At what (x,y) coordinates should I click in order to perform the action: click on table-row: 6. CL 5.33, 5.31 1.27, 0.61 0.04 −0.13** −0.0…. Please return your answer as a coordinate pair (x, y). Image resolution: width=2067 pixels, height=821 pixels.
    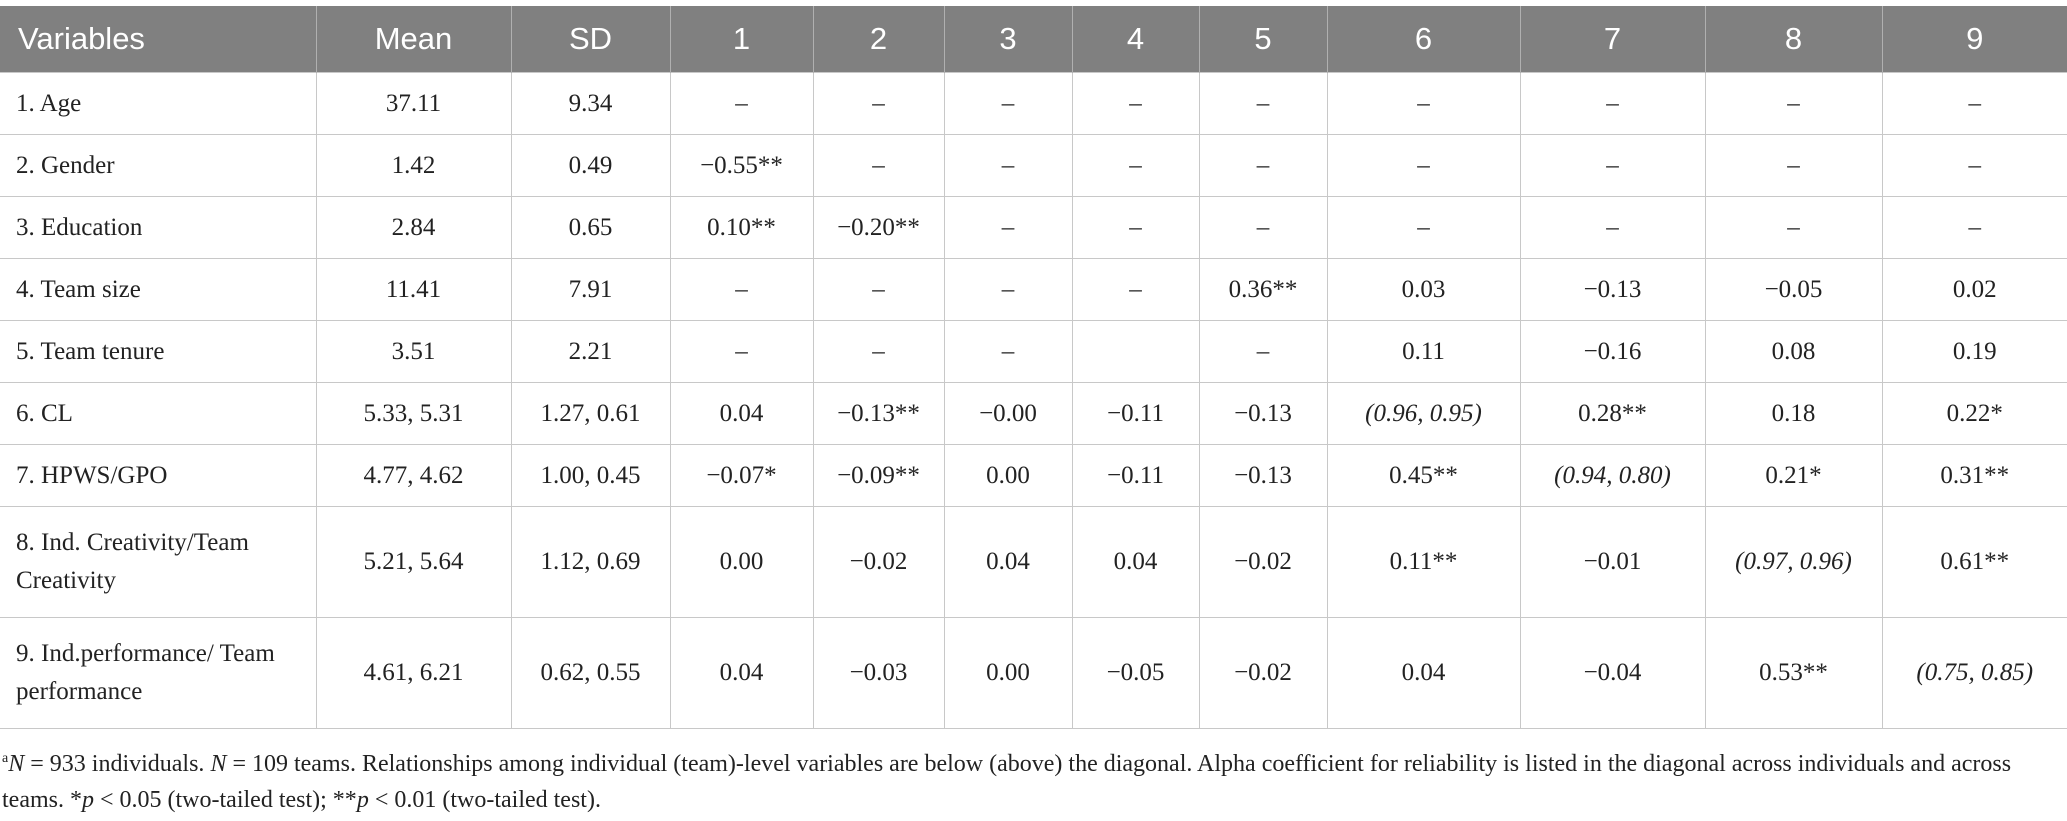
    Looking at the image, I should click on (1033, 413).